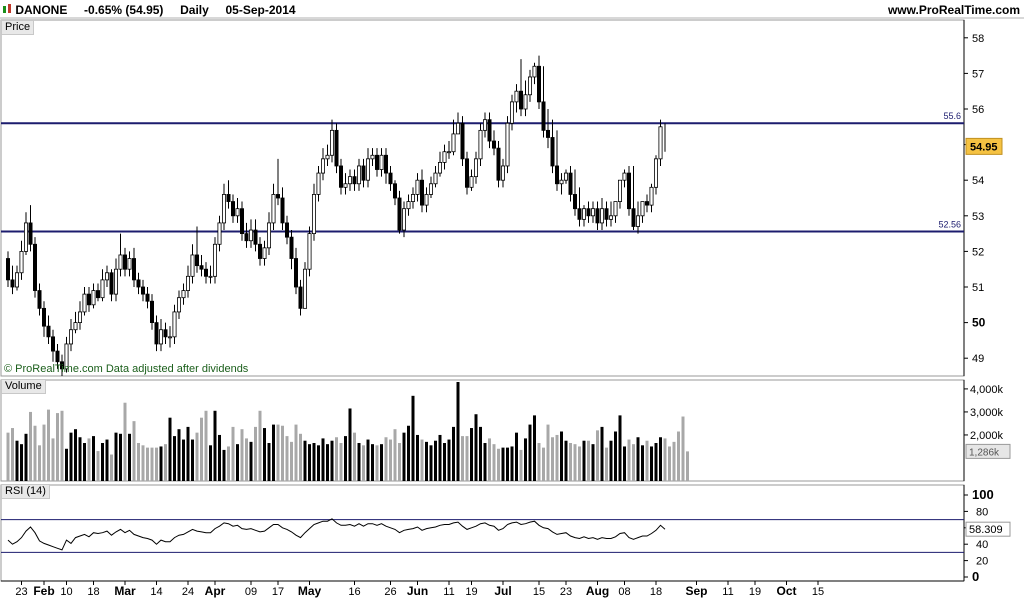  Describe the element at coordinates (336, 534) in the screenshot. I see `rsi-line` at that location.